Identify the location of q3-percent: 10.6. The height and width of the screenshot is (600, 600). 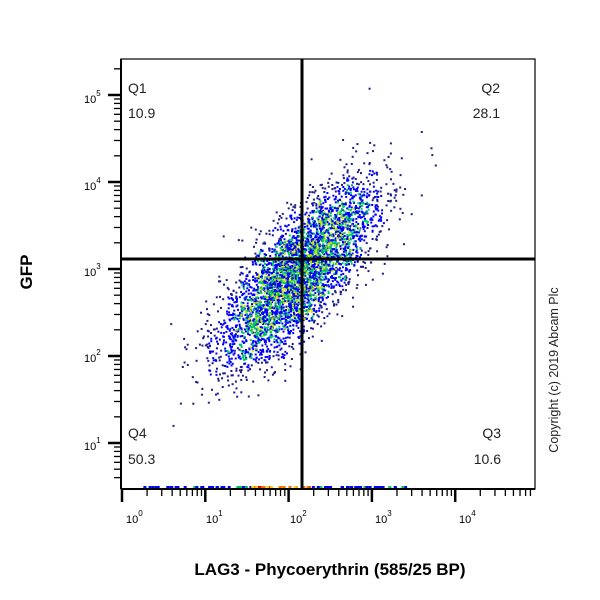
(487, 459).